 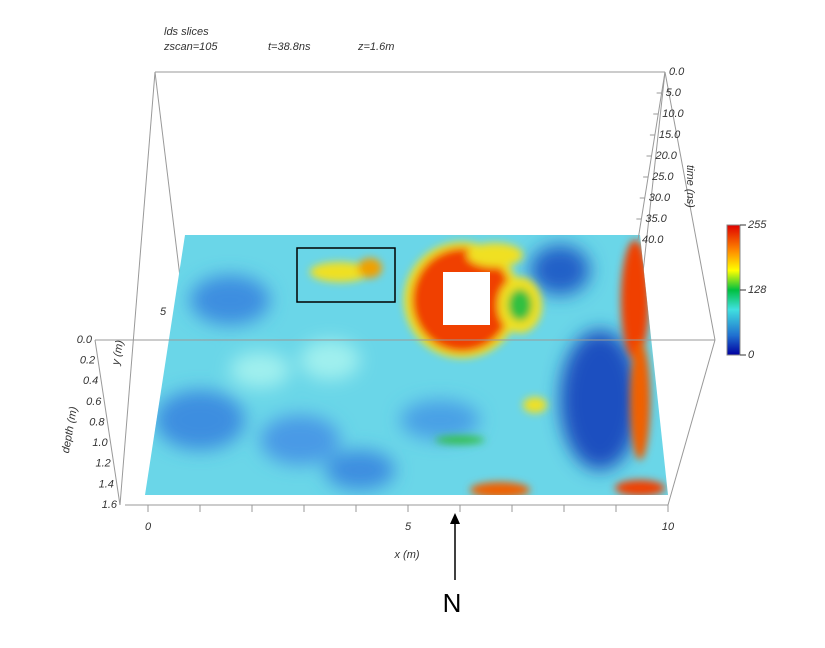 I want to click on depth-tick-label: 0.6, so click(x=94, y=402).